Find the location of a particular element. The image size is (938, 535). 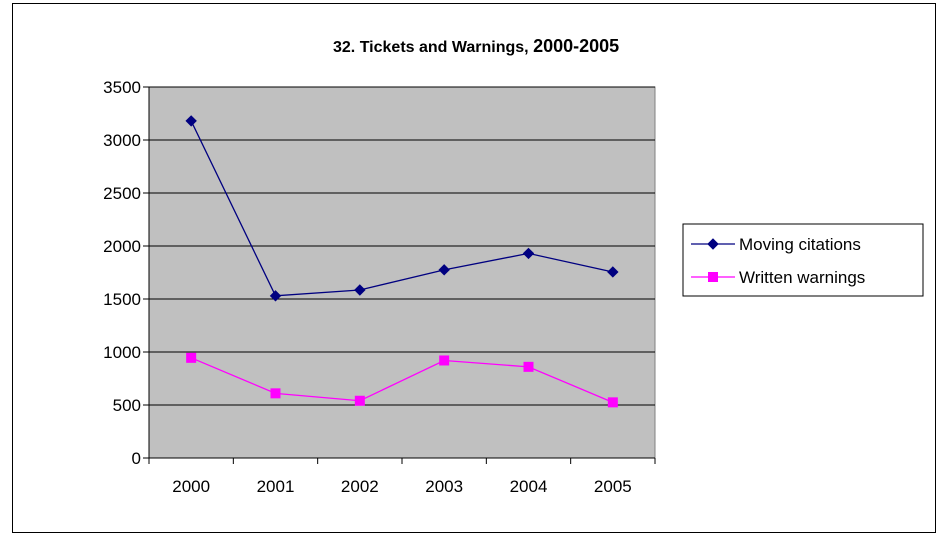

x-tick-label: 2001 is located at coordinates (276, 486).